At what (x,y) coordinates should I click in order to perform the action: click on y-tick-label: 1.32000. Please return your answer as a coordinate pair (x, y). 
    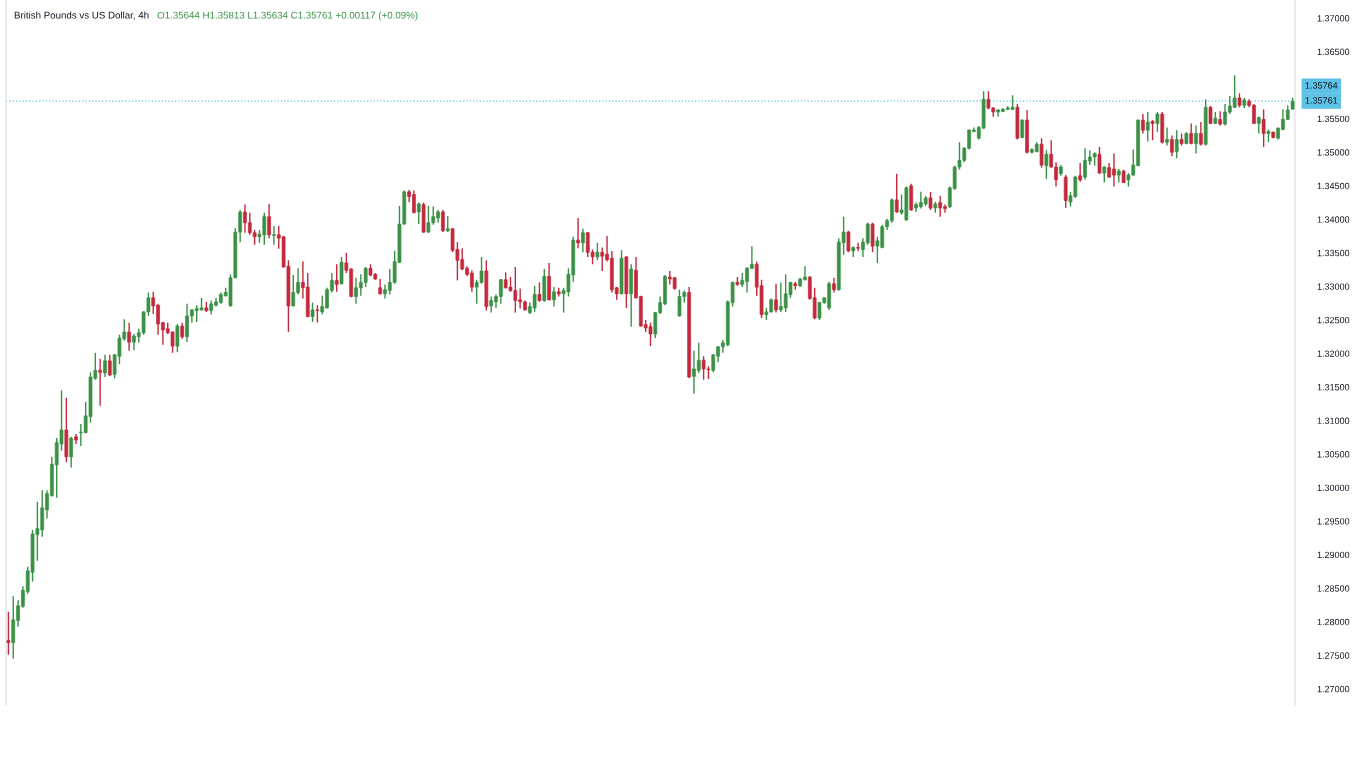
    Looking at the image, I should click on (1333, 353).